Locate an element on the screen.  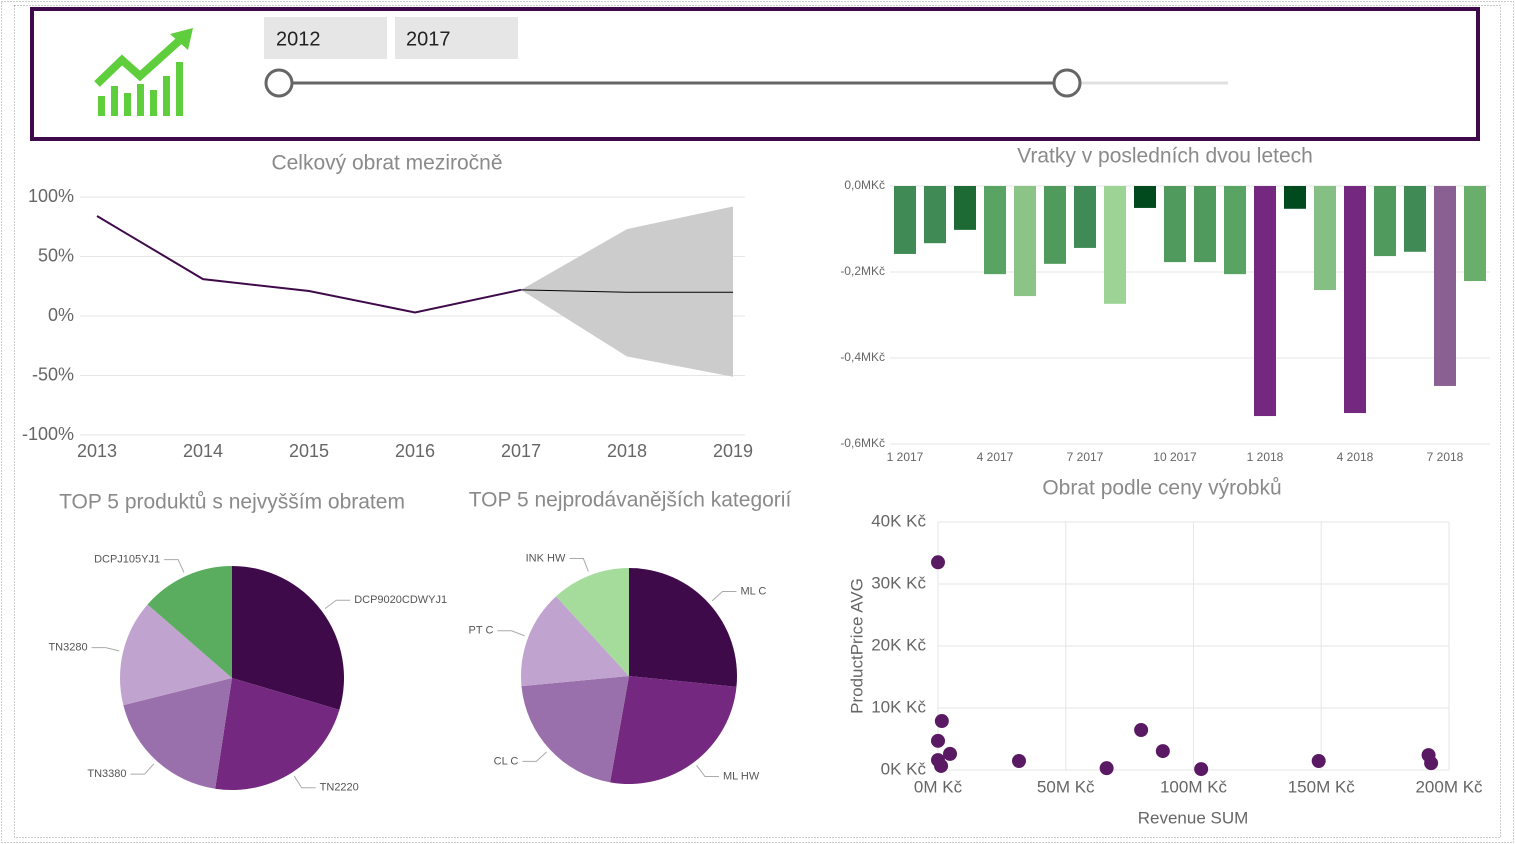
slice-label: CL C is located at coordinates (506, 761).